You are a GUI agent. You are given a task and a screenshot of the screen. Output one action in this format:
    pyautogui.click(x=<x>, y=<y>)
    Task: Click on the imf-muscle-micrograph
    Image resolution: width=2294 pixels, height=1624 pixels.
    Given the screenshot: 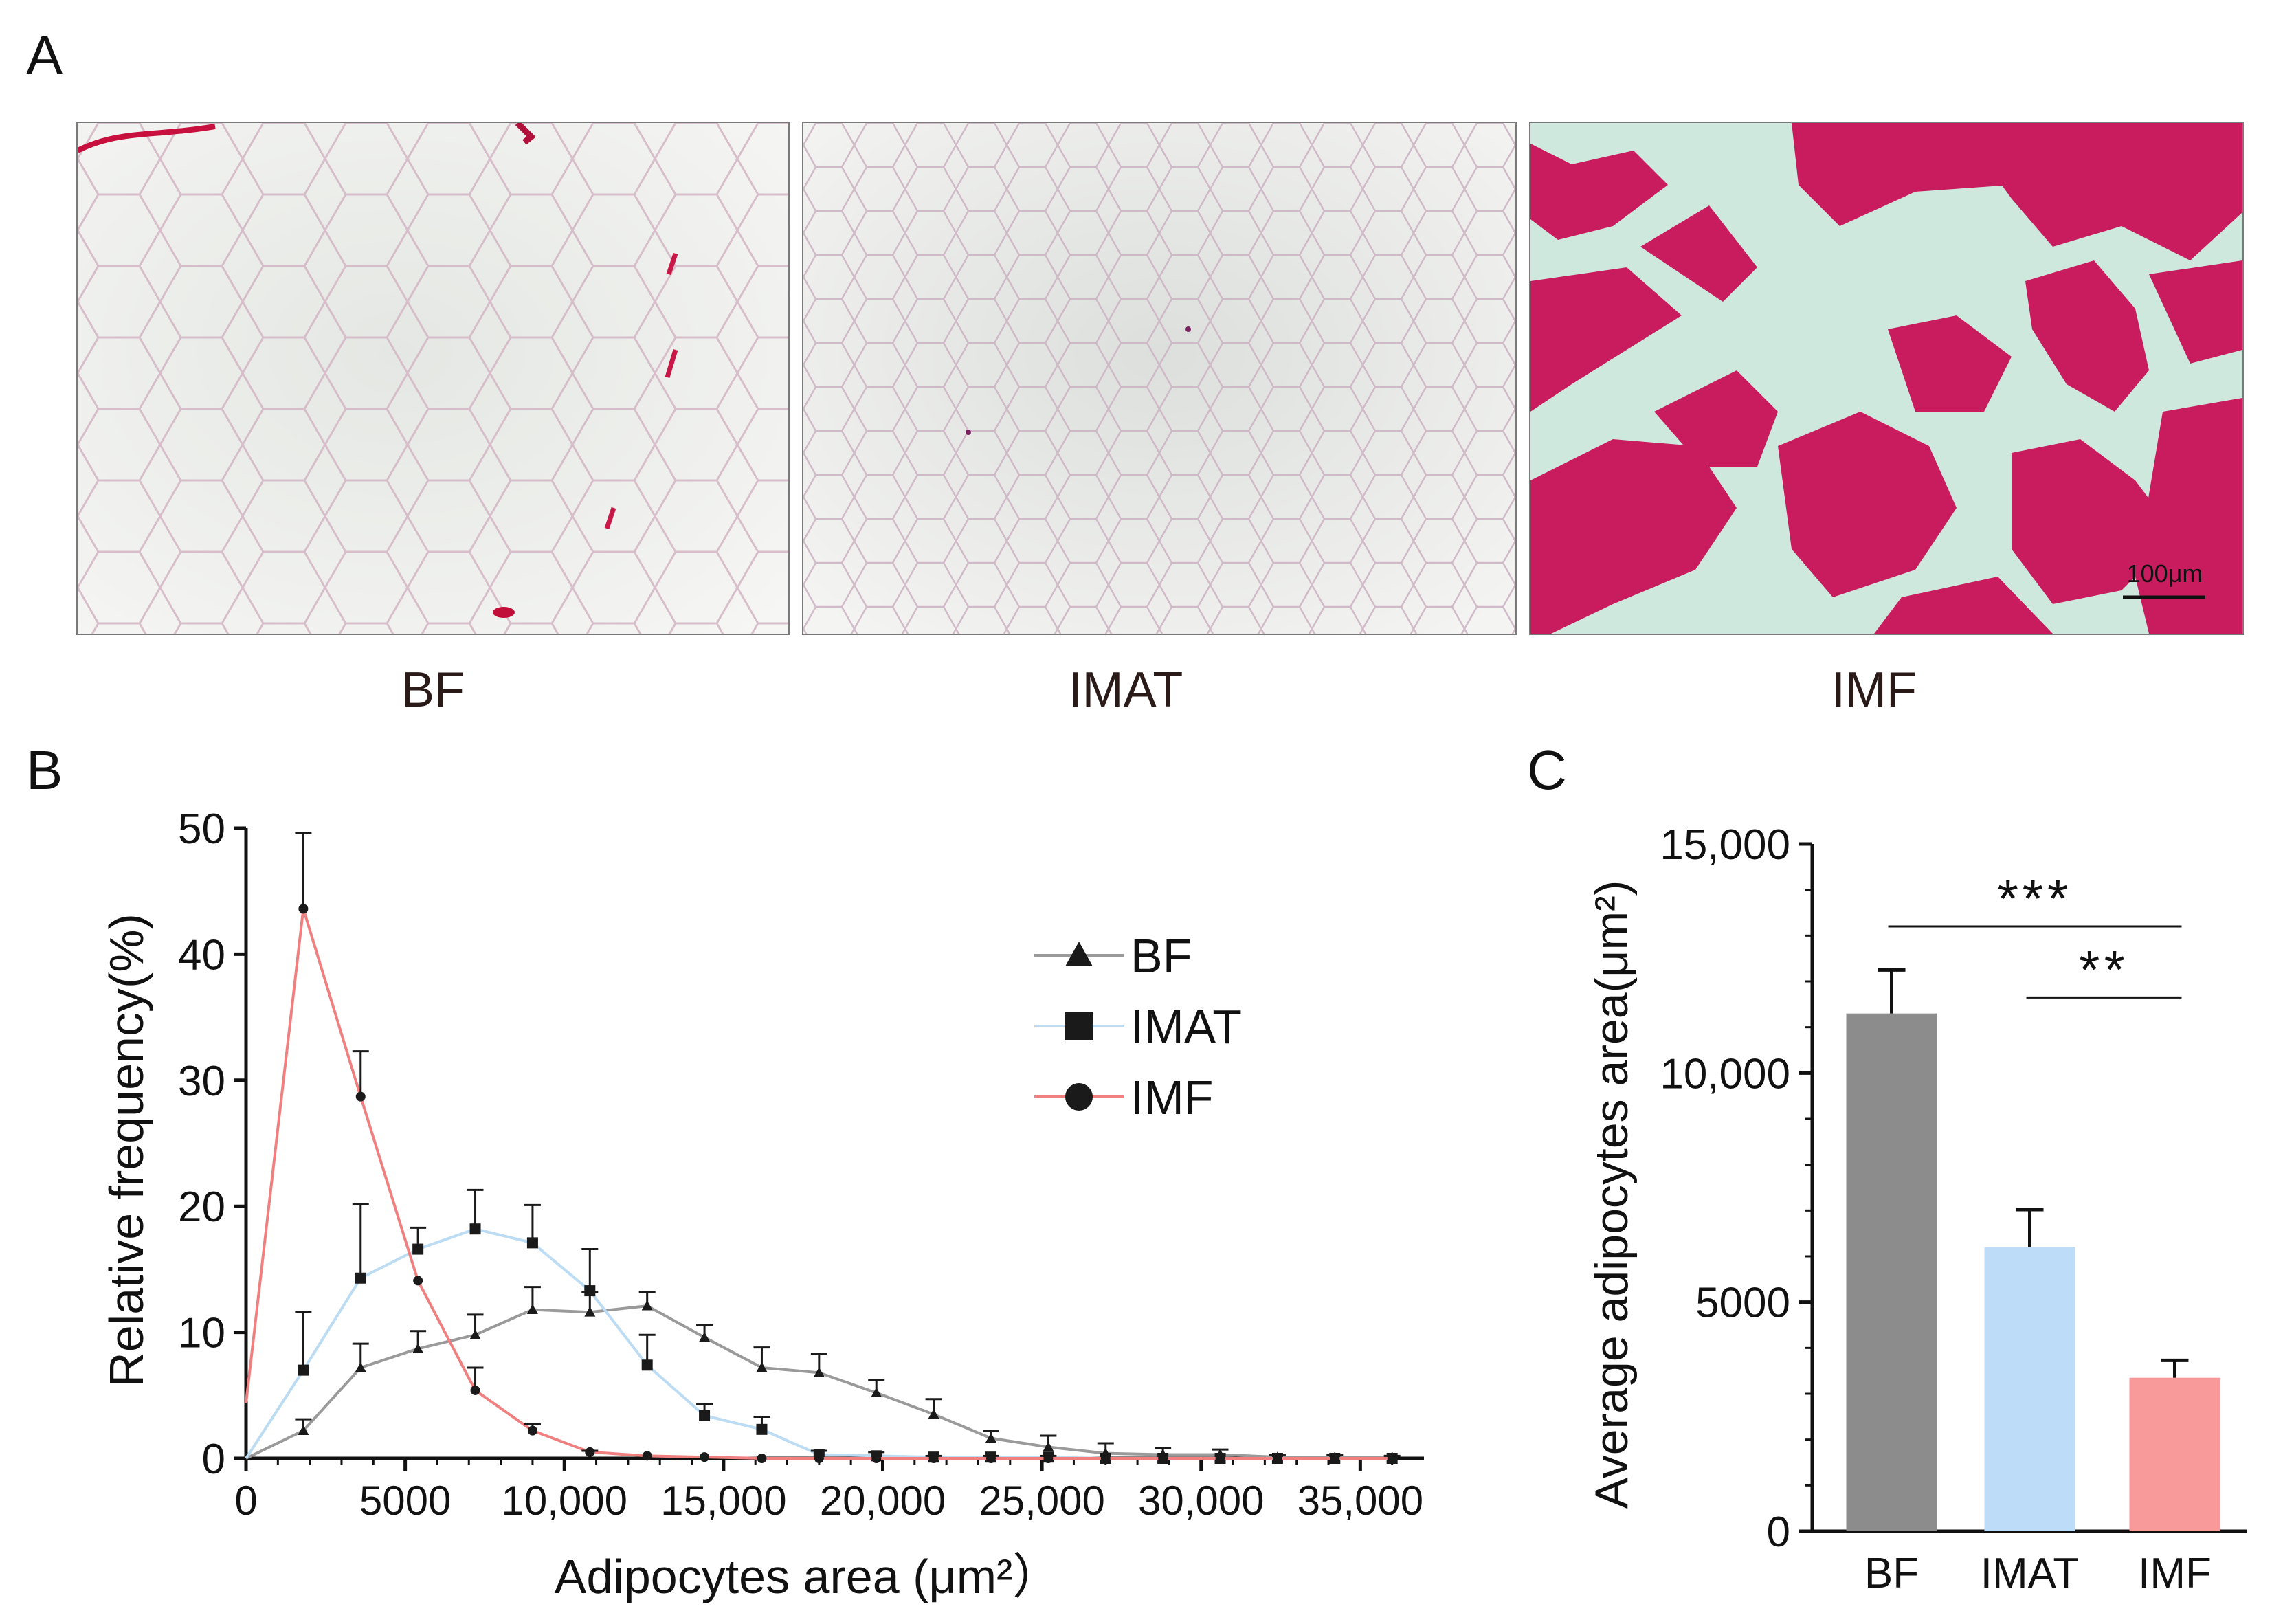 What is the action you would take?
    pyautogui.click(x=1886, y=378)
    